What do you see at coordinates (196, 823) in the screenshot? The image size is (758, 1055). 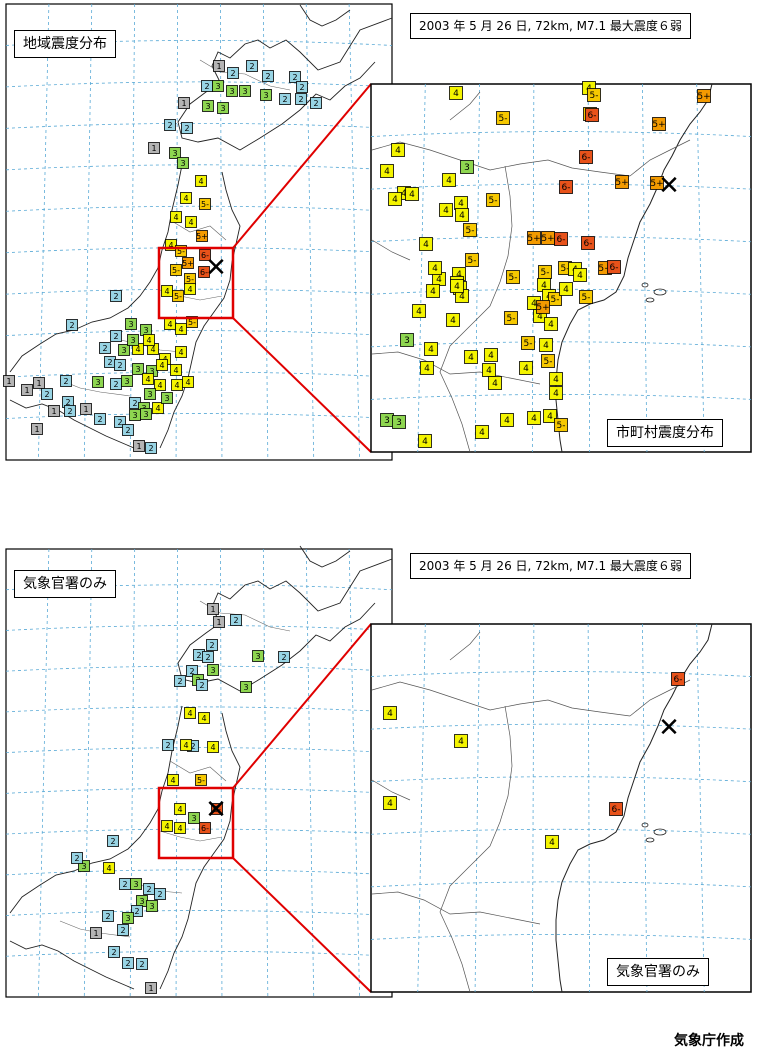 I see `zoom-region-box` at bounding box center [196, 823].